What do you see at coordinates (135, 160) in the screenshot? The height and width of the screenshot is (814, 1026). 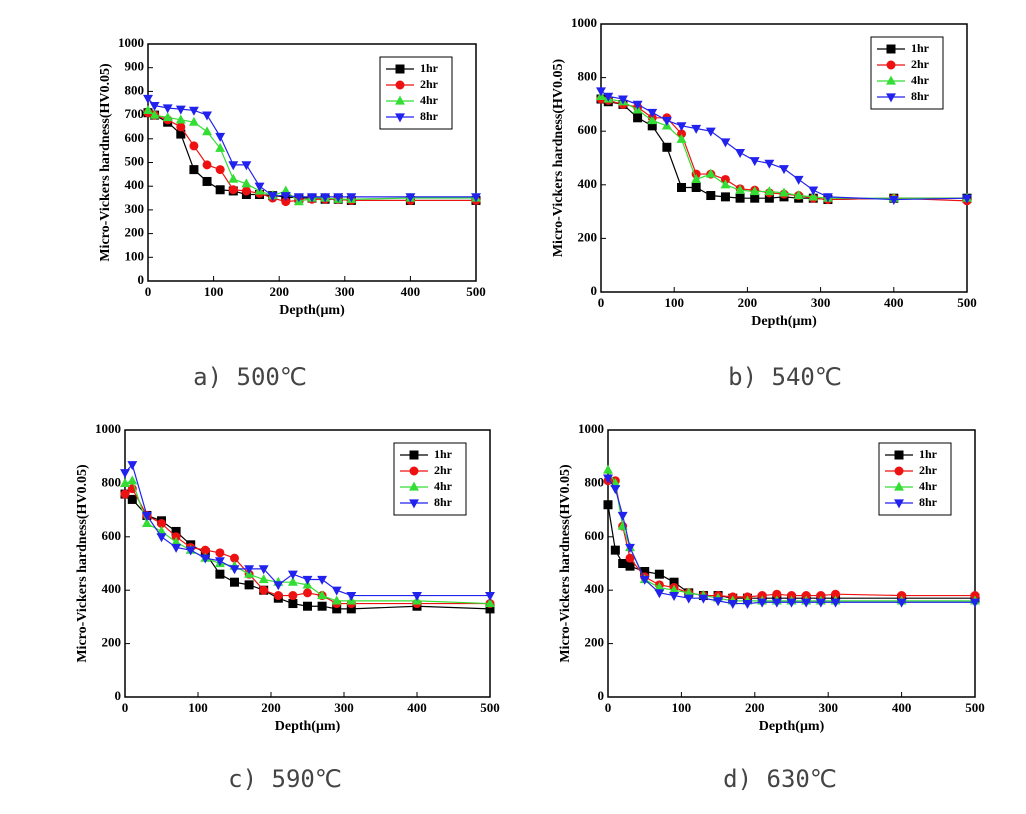 I see `y-tick-label: 500` at bounding box center [135, 160].